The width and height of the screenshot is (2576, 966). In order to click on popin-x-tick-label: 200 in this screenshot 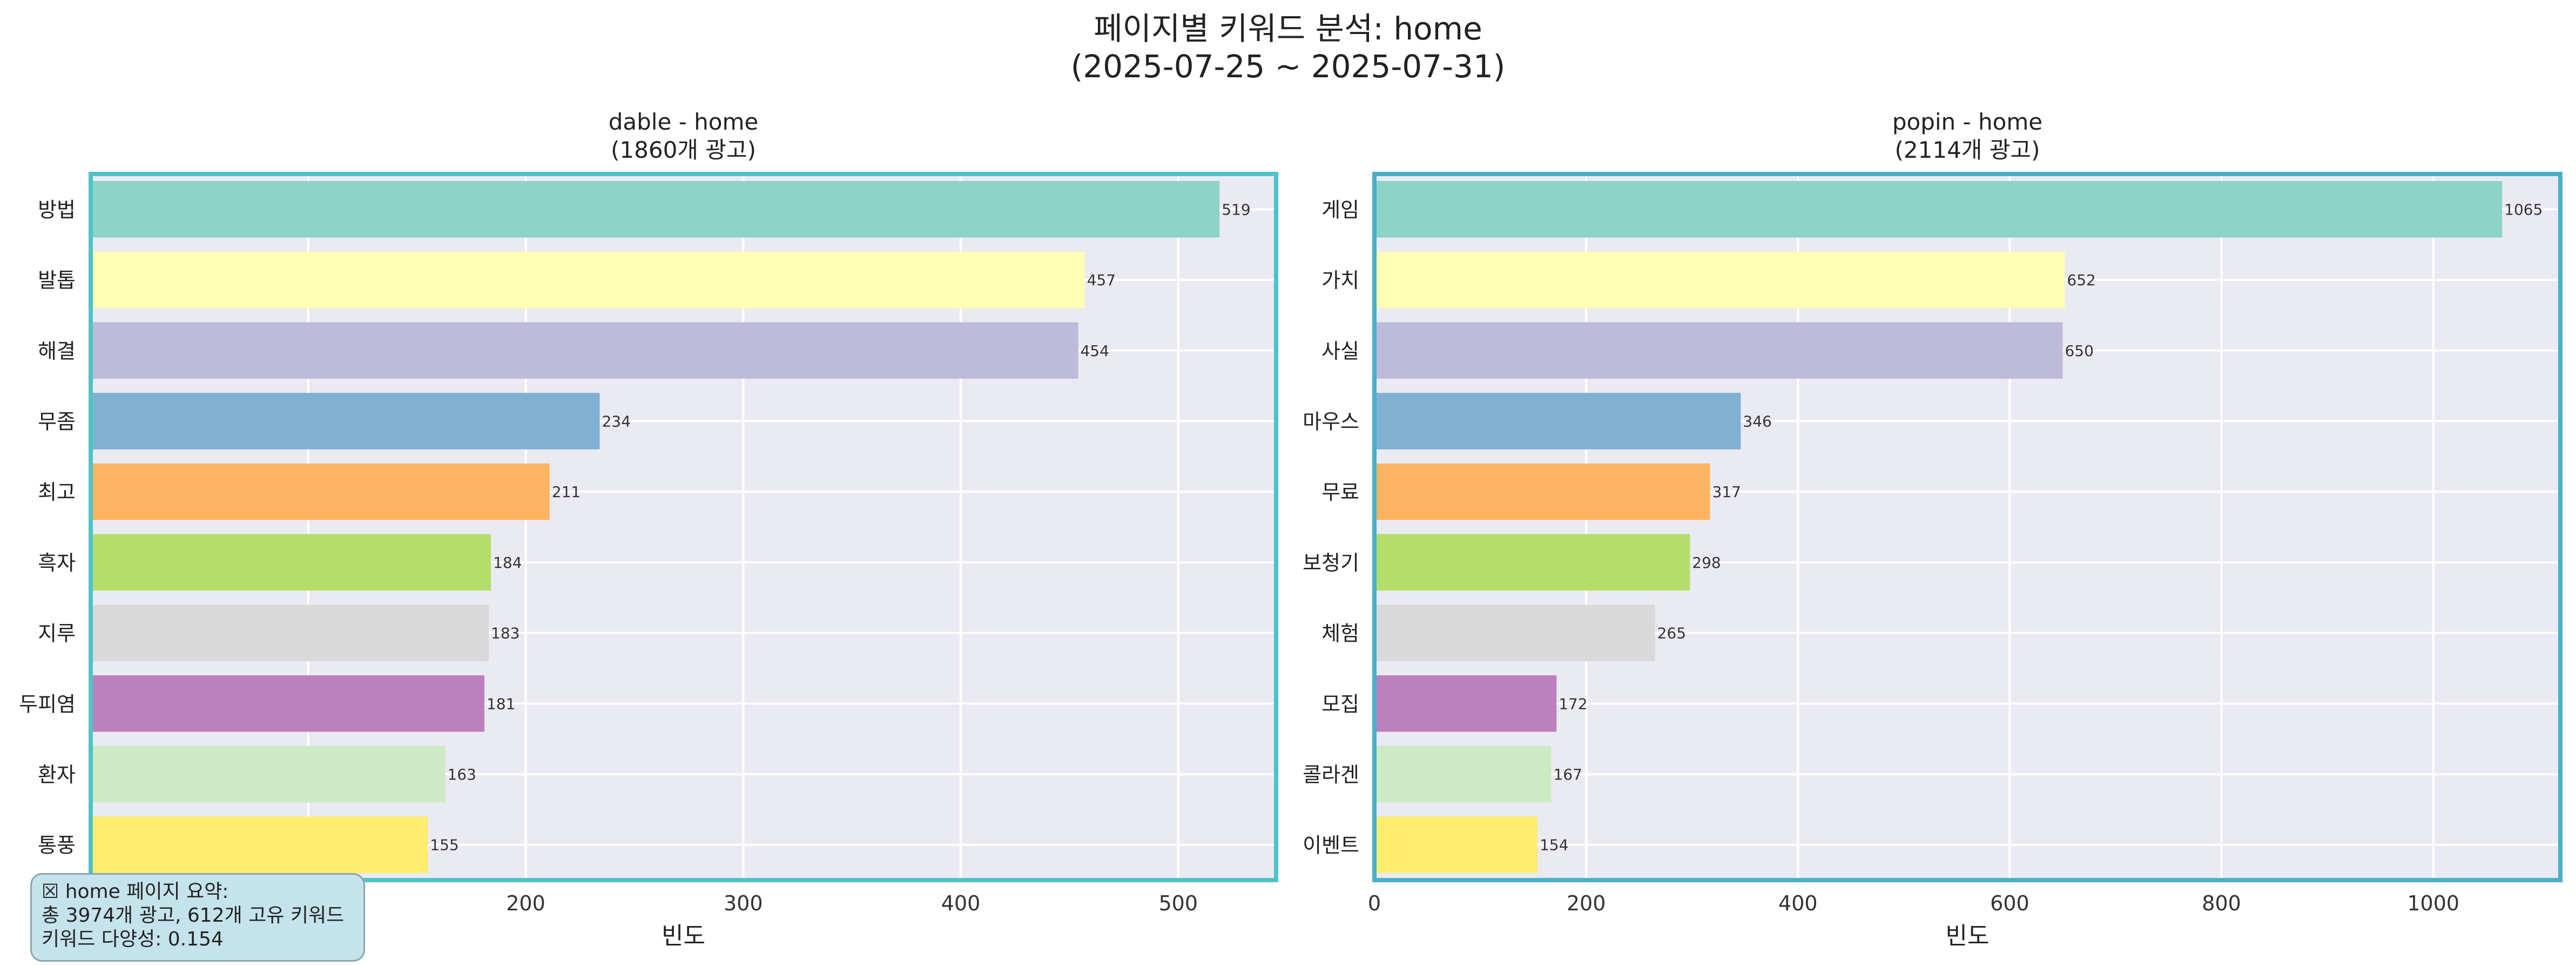, I will do `click(1586, 903)`.